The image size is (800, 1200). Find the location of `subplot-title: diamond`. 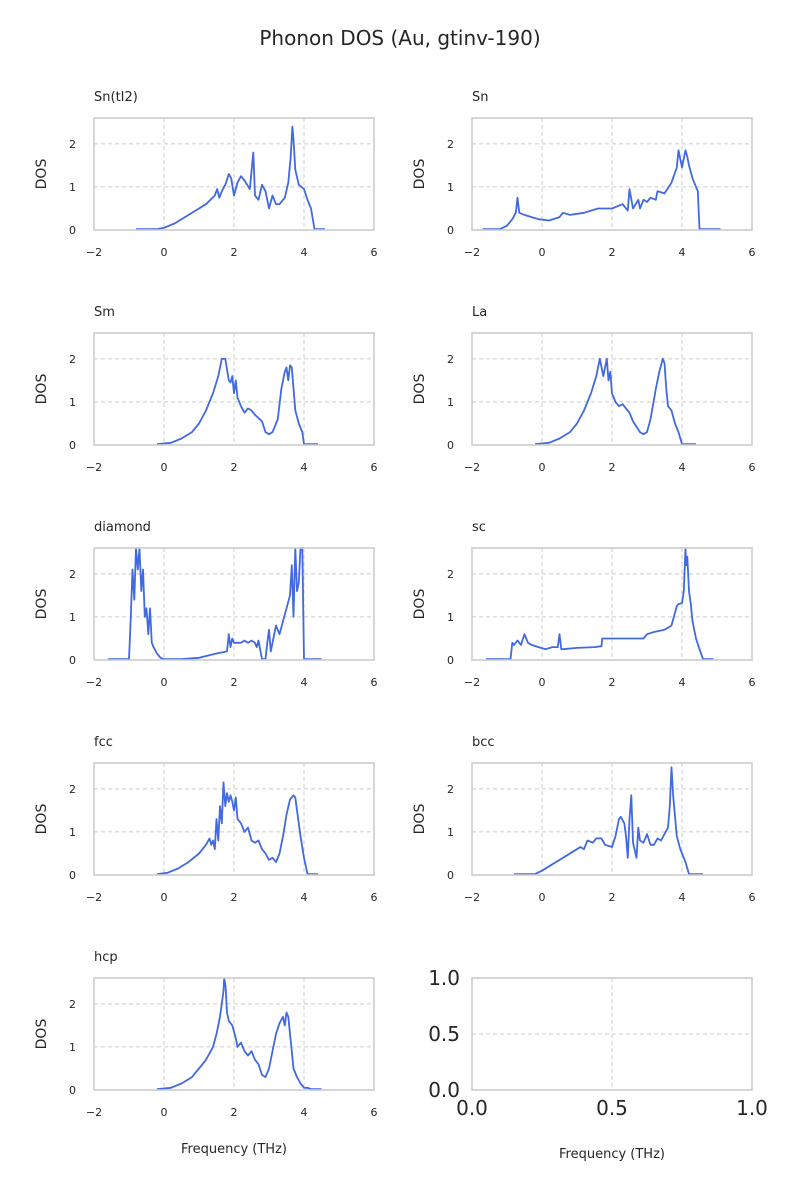

subplot-title: diamond is located at coordinates (122, 527).